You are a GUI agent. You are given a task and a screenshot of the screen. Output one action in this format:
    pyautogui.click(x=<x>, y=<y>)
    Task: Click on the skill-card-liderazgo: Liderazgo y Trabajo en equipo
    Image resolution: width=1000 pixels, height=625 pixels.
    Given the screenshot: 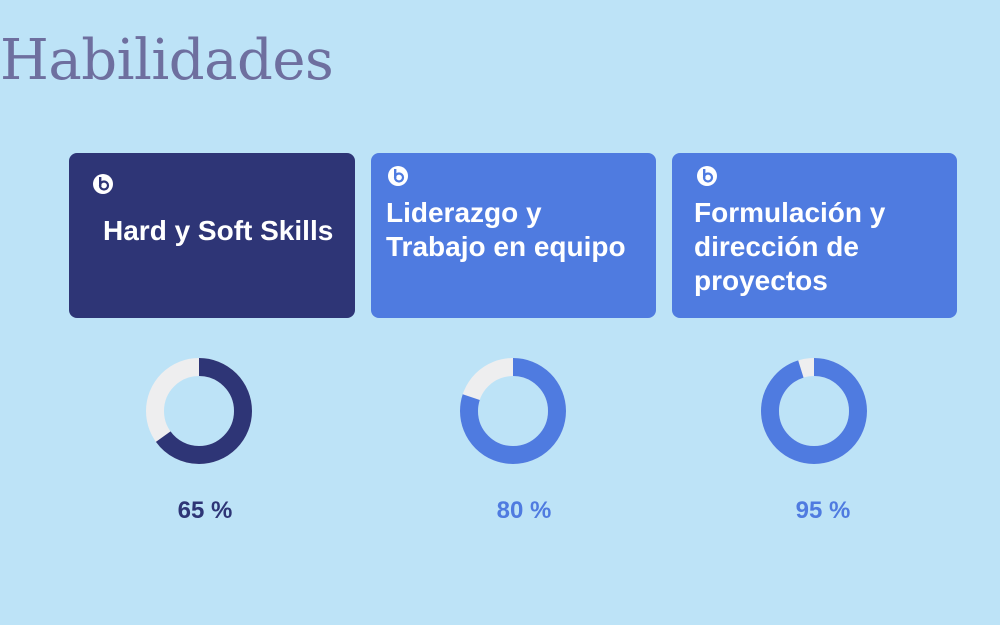 What is the action you would take?
    pyautogui.click(x=513, y=235)
    